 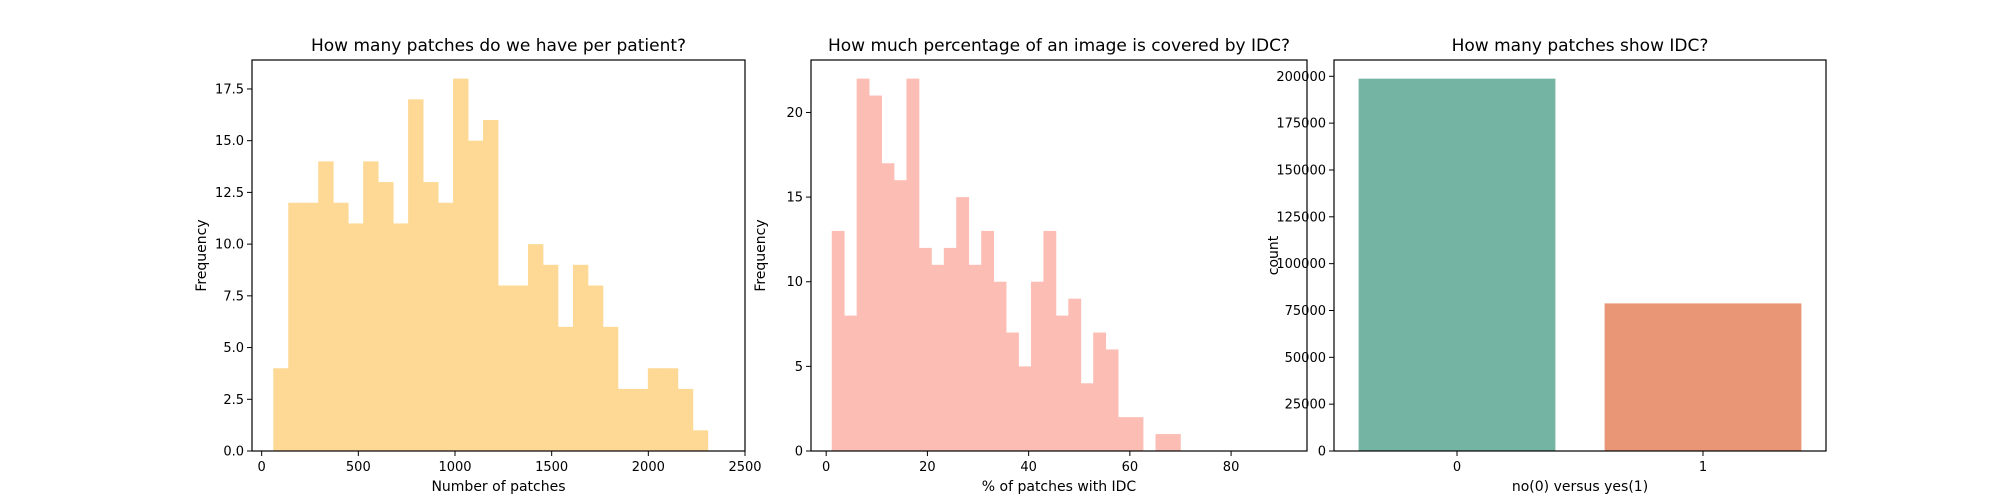 What do you see at coordinates (1301, 124) in the screenshot?
I see `y-tick-label: 175000` at bounding box center [1301, 124].